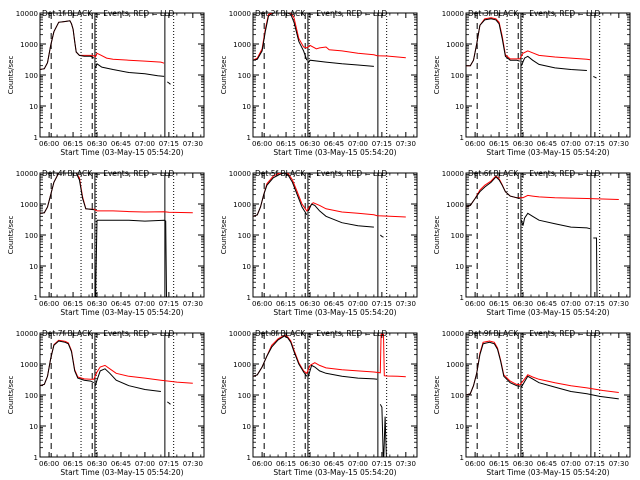 Image resolution: width=640 pixels, height=480 pixels. What do you see at coordinates (534, 333) in the screenshot?
I see `panel-title: Det 9f BLACK = Events, RED = LLD` at bounding box center [534, 333].